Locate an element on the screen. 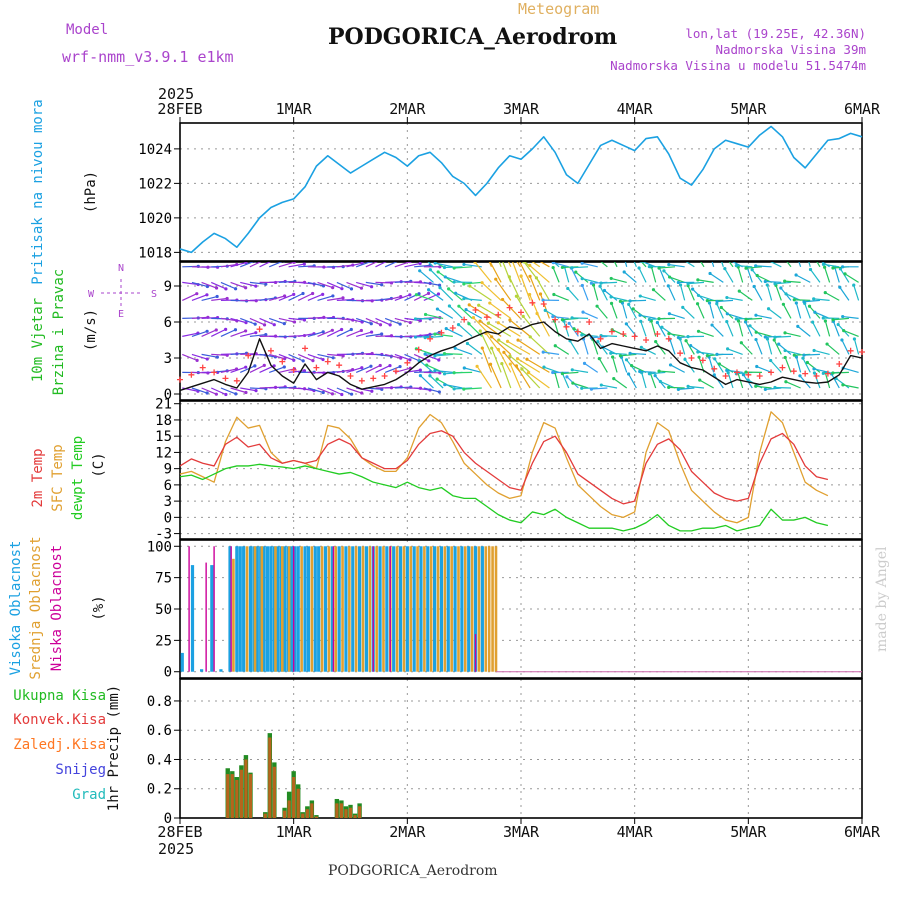 The image size is (900, 900). y-tick-label: 6 is located at coordinates (168, 323).